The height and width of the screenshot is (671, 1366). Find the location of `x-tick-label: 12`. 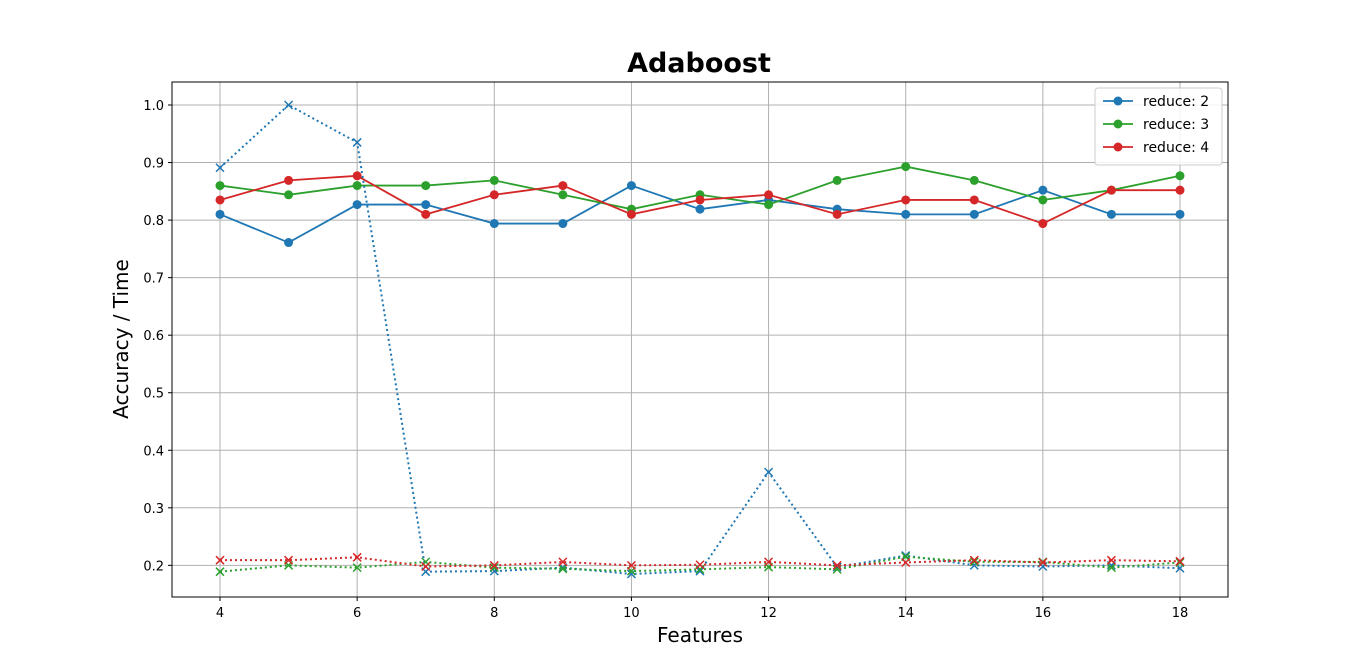

x-tick-label: 12 is located at coordinates (768, 613).